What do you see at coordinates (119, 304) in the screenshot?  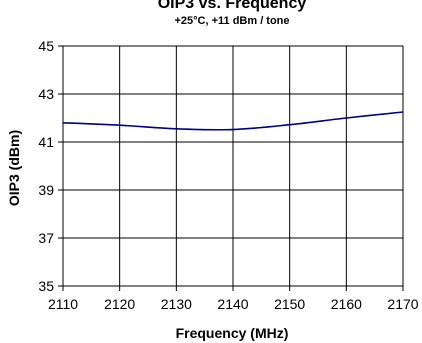 I see `x-tick-label: 2120` at bounding box center [119, 304].